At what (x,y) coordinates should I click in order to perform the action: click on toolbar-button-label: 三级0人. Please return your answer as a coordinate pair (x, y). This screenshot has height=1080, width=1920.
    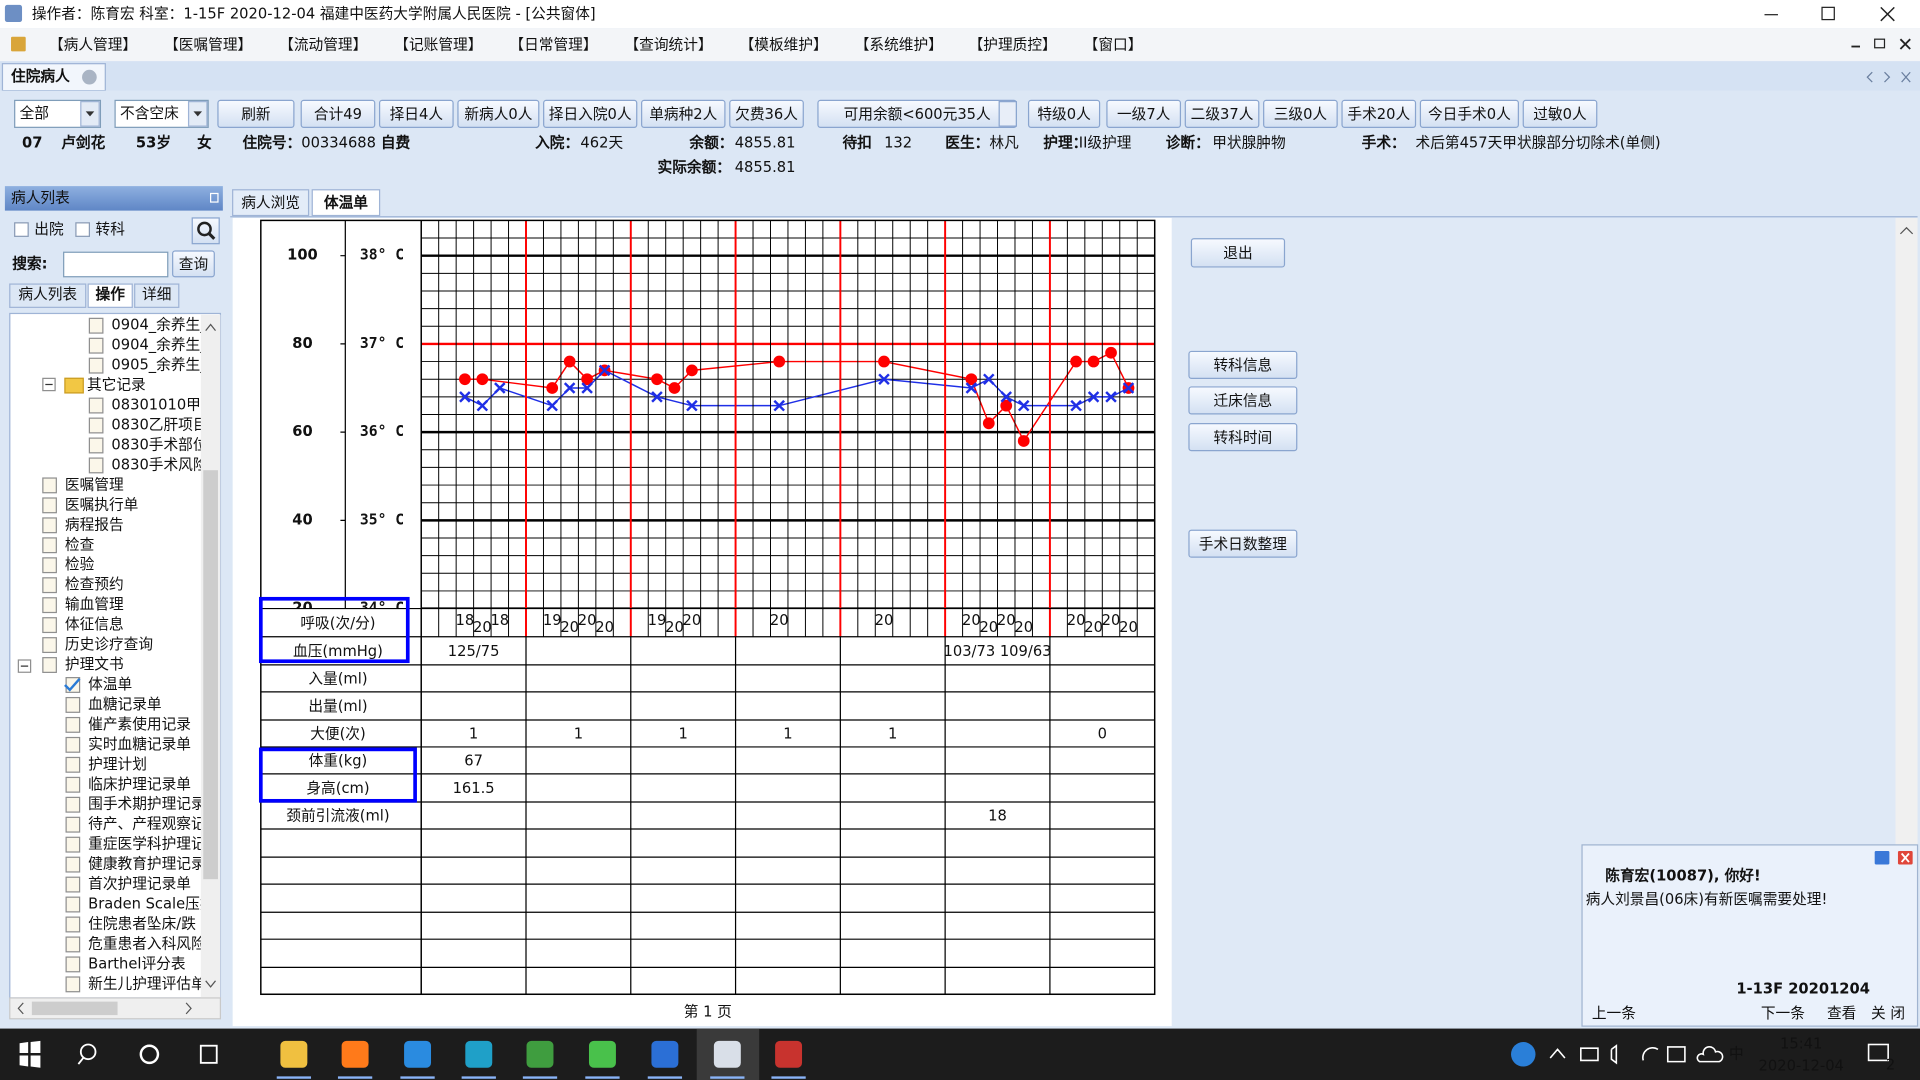
    Looking at the image, I should click on (1301, 114).